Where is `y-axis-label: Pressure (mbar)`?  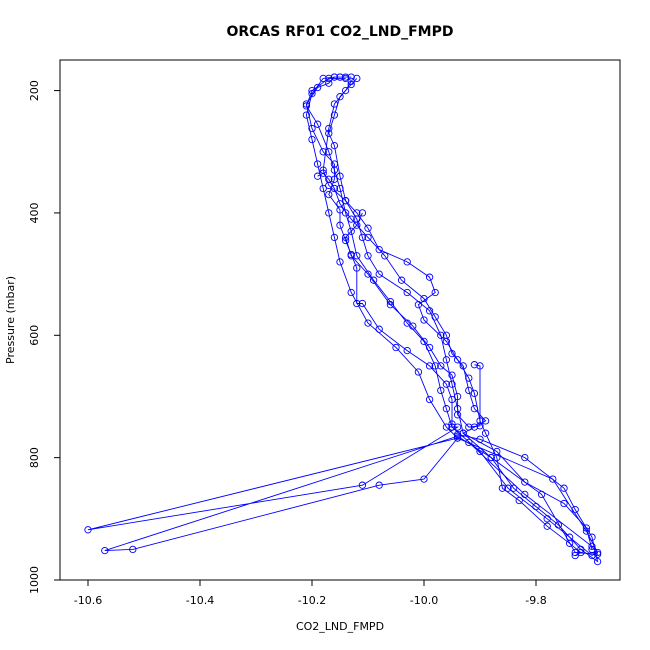
y-axis-label: Pressure (mbar) is located at coordinates (10, 320).